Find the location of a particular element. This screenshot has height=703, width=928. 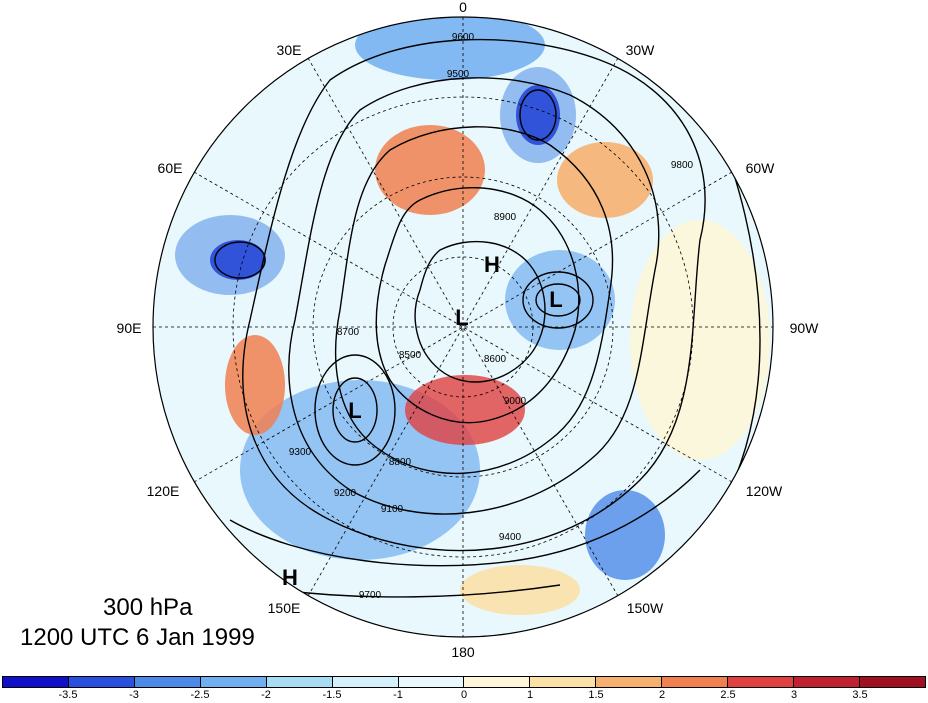

colorbar-tick-label: -1 is located at coordinates (398, 695).